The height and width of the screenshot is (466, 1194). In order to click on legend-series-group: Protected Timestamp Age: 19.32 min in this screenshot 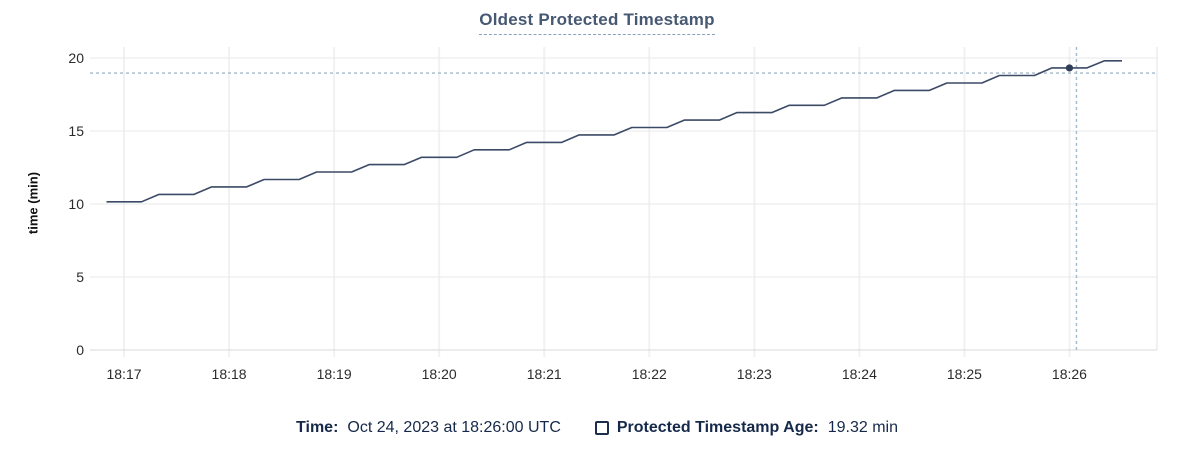, I will do `click(746, 428)`.